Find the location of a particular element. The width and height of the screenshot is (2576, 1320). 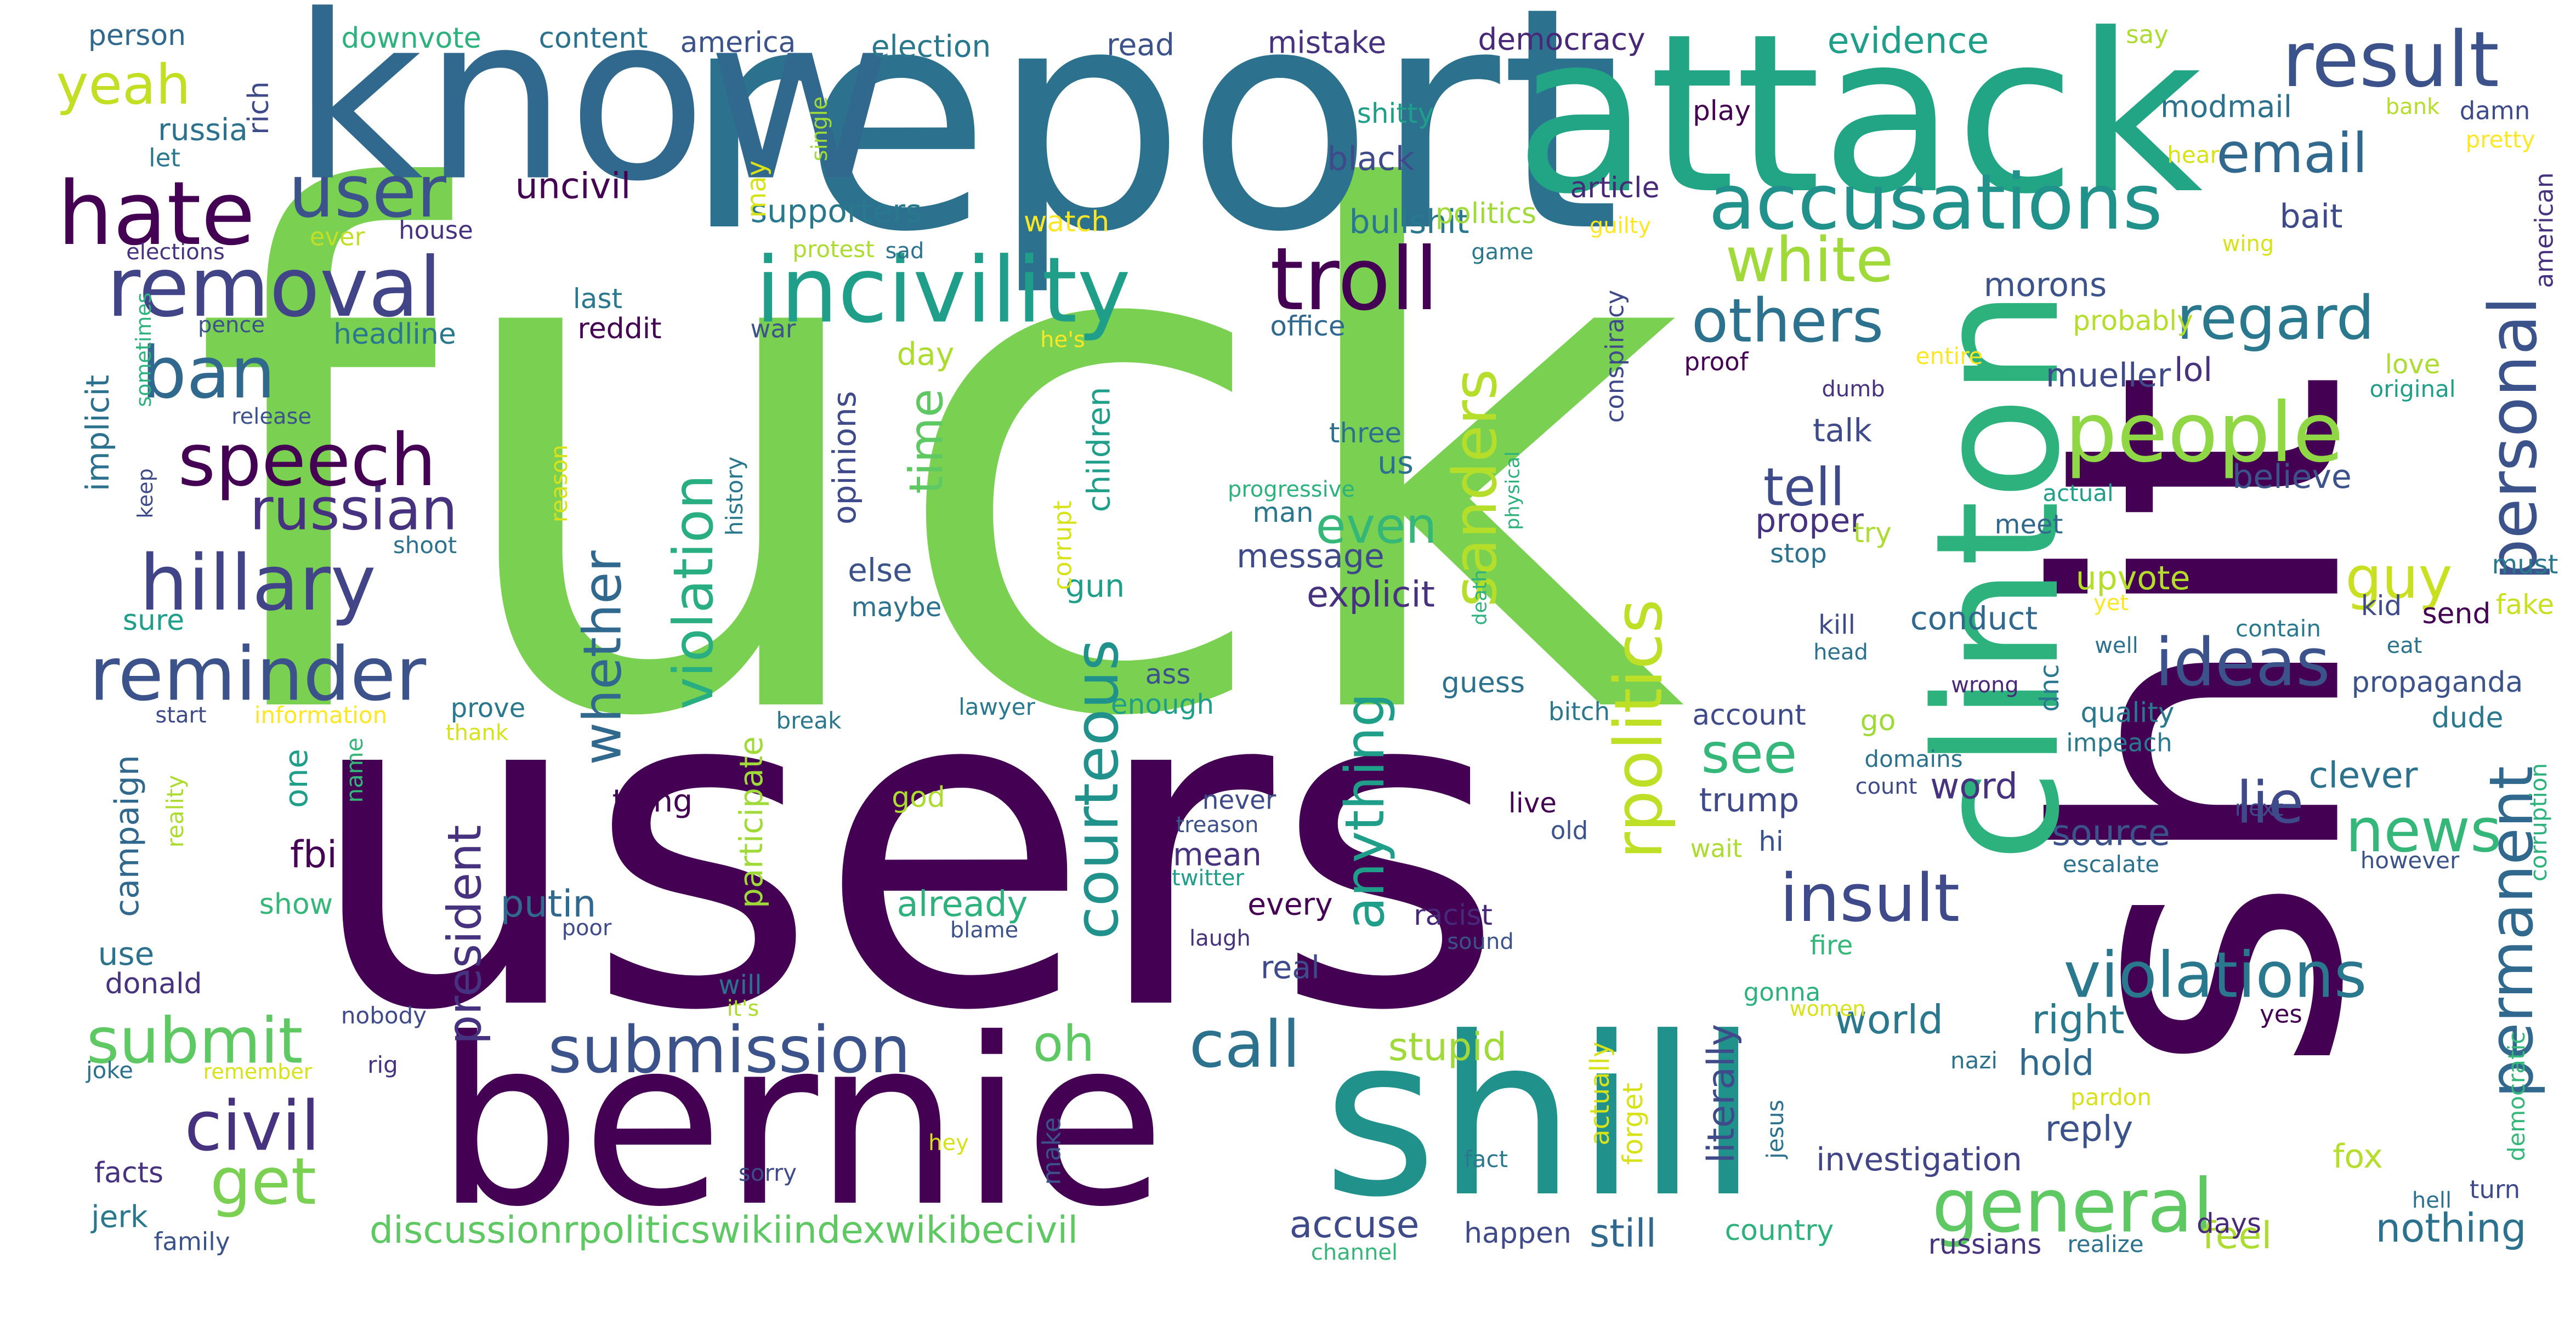

word-sometimes: sometimes is located at coordinates (144, 350).